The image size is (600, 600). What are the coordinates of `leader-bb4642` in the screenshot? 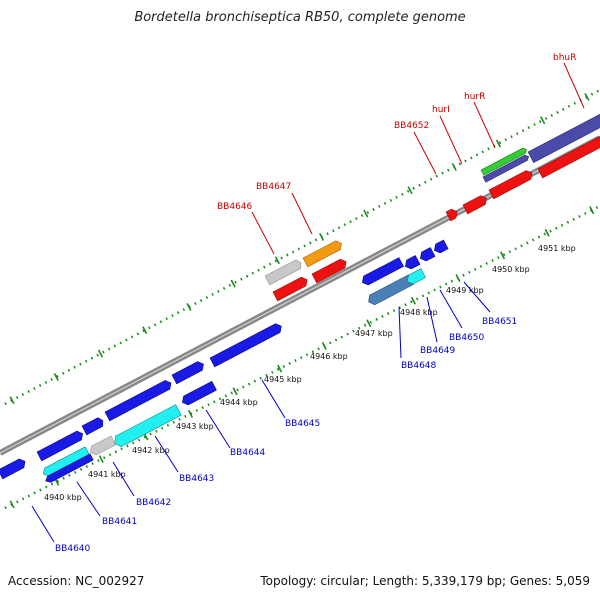 It's located at (123, 479).